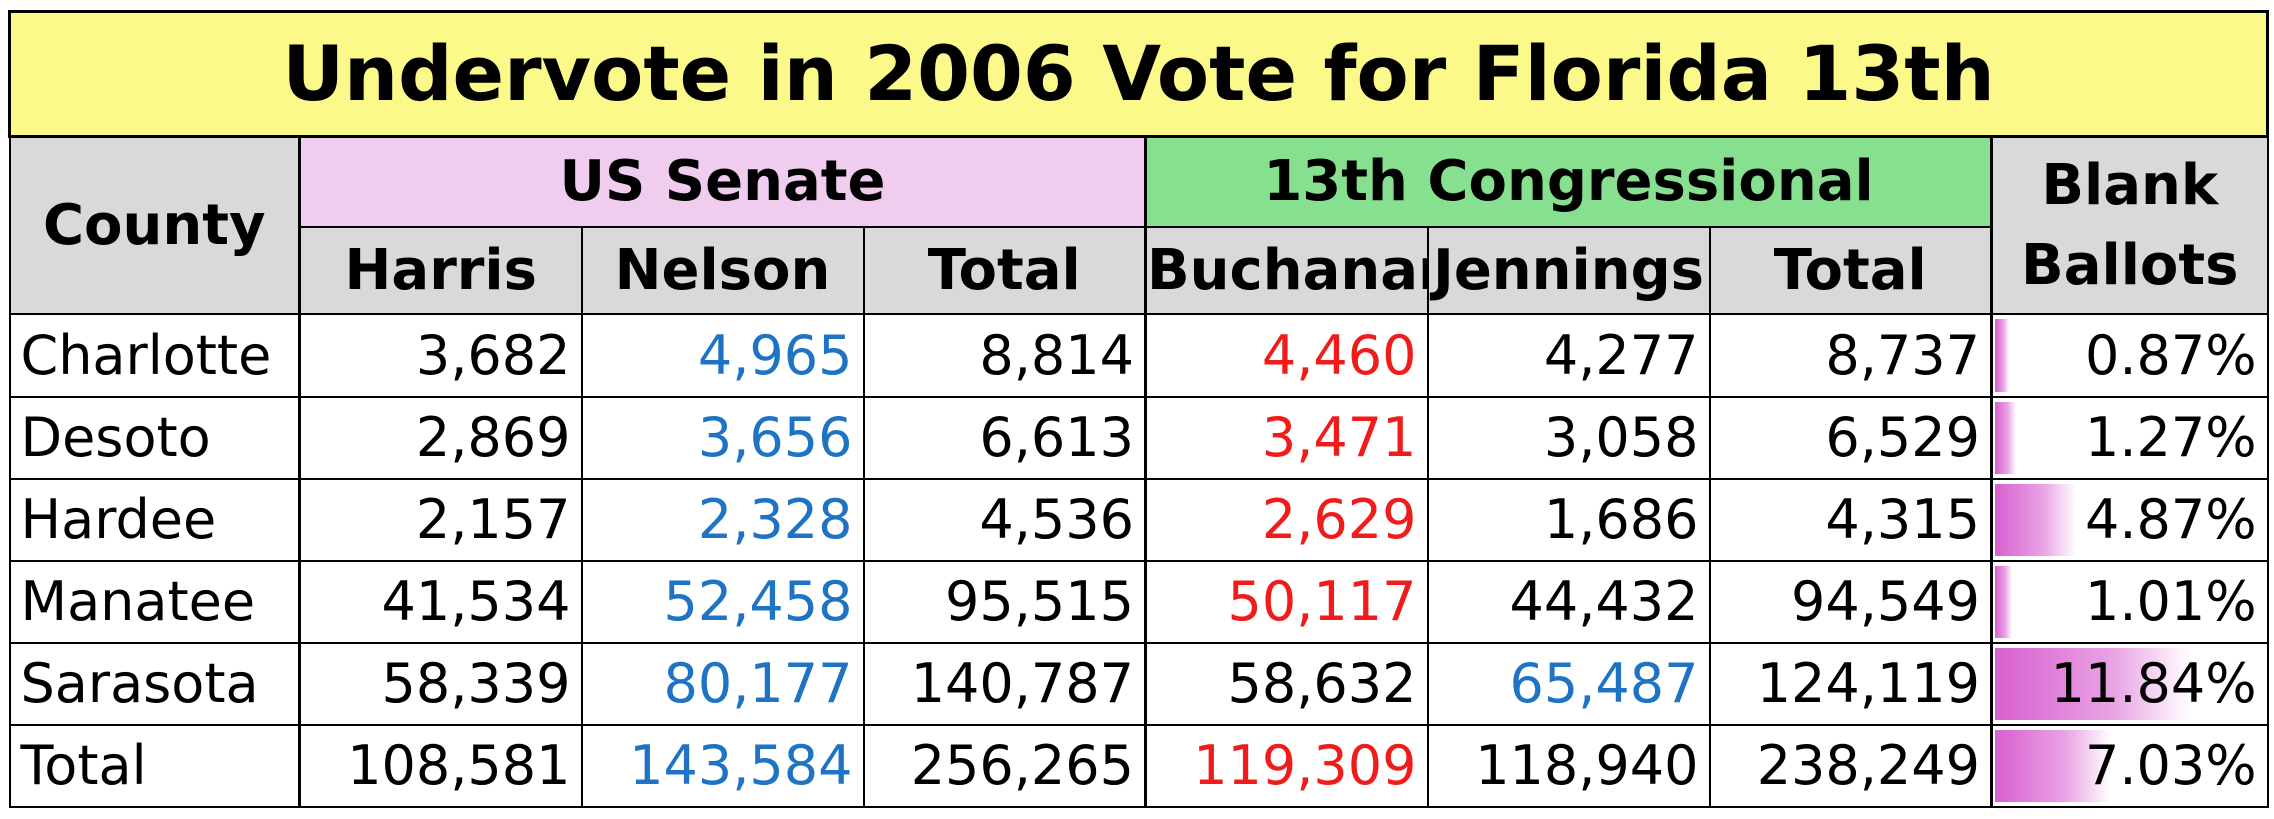  Describe the element at coordinates (1286, 519) in the screenshot. I see `buchanan-cell: 2,629` at that location.